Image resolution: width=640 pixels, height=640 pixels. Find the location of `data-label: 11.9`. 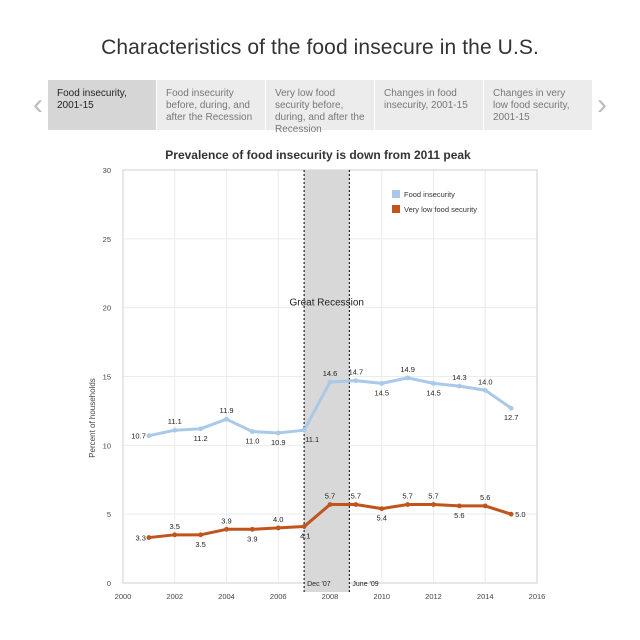

data-label: 11.9 is located at coordinates (226, 410).